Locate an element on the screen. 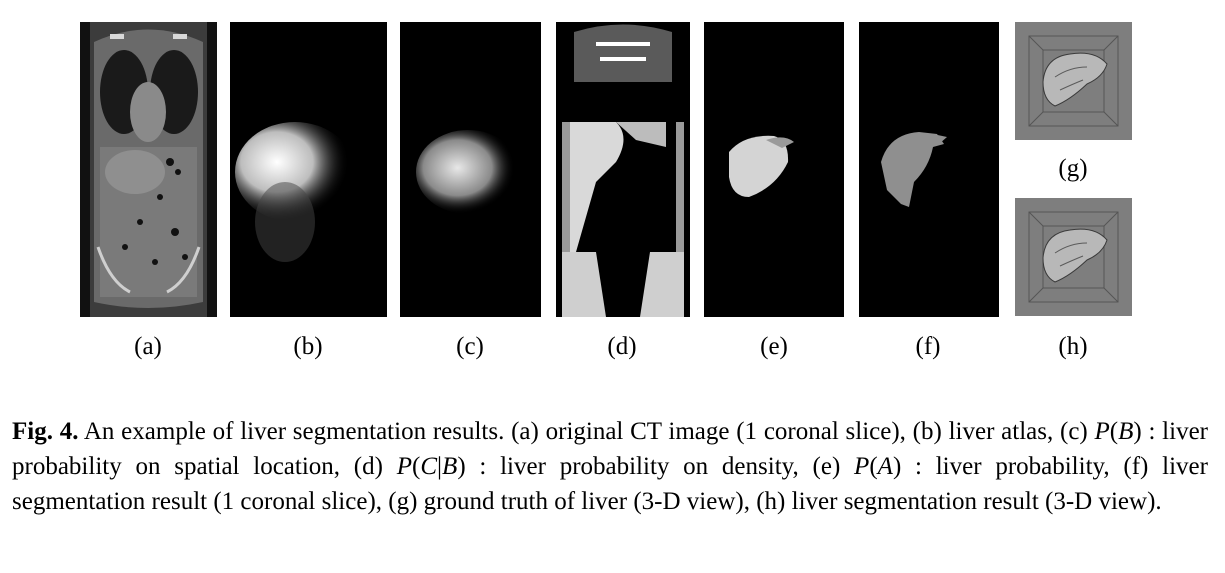  panel-h-segmentation-3d is located at coordinates (1073, 257).